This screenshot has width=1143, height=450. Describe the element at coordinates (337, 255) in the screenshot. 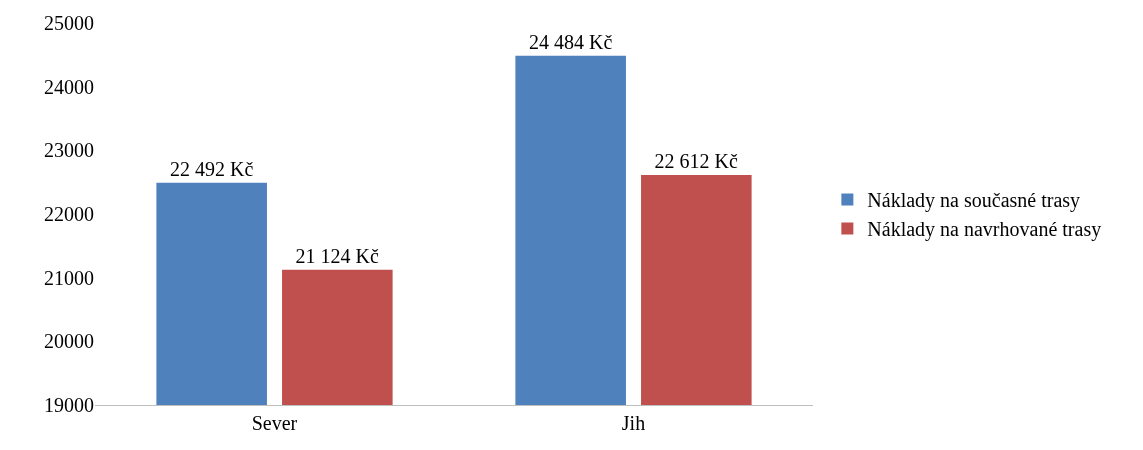

I see `data-label: 21 124 Kč` at that location.